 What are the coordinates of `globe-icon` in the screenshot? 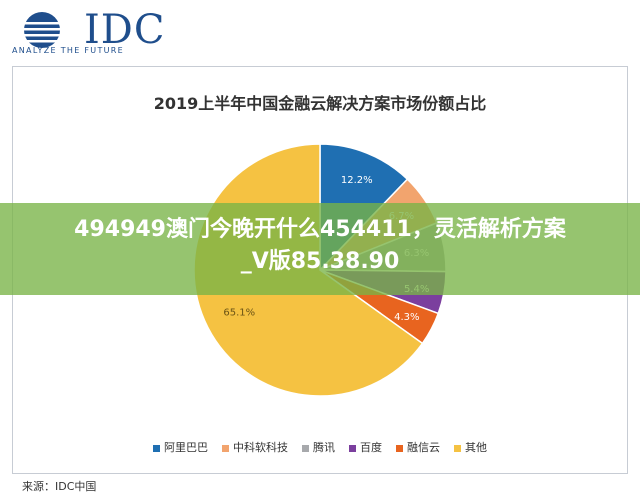 It's located at (42, 30).